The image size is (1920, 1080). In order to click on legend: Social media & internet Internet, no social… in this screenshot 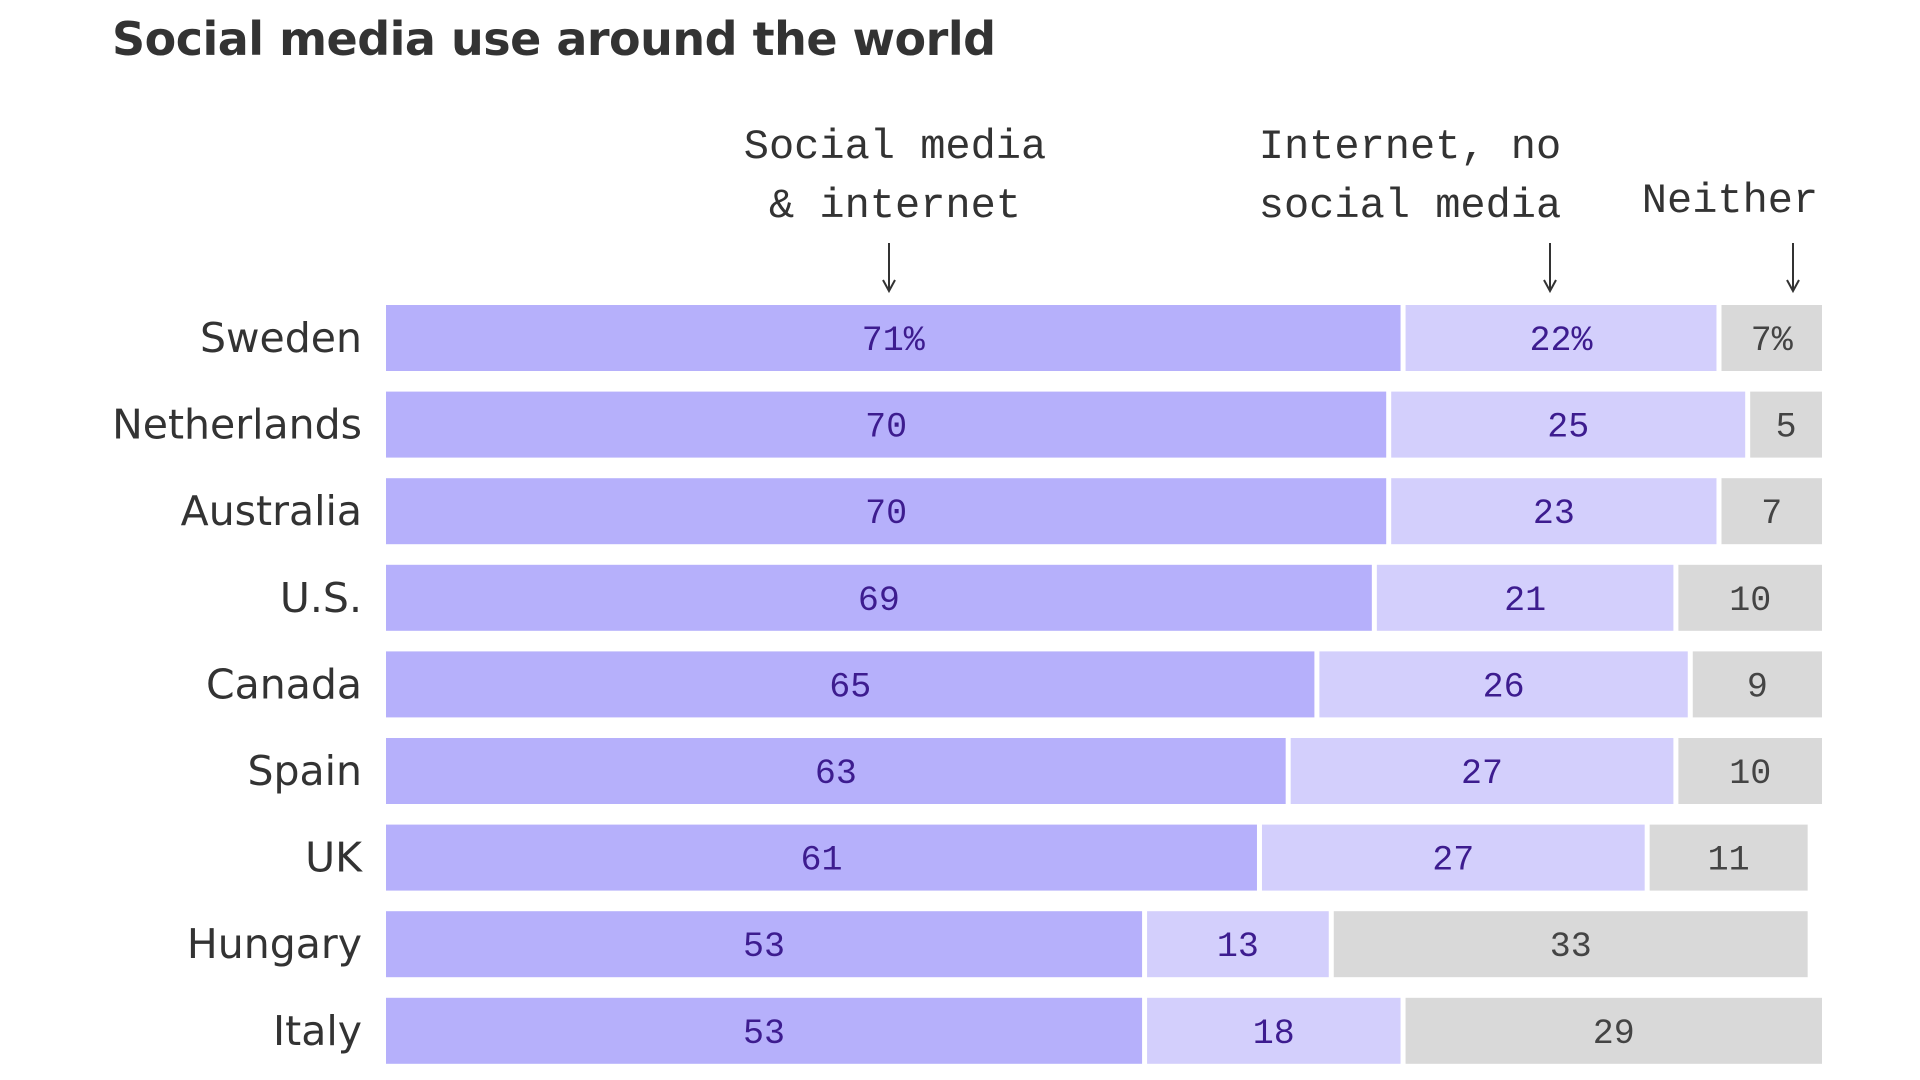, I will do `click(1281, 208)`.